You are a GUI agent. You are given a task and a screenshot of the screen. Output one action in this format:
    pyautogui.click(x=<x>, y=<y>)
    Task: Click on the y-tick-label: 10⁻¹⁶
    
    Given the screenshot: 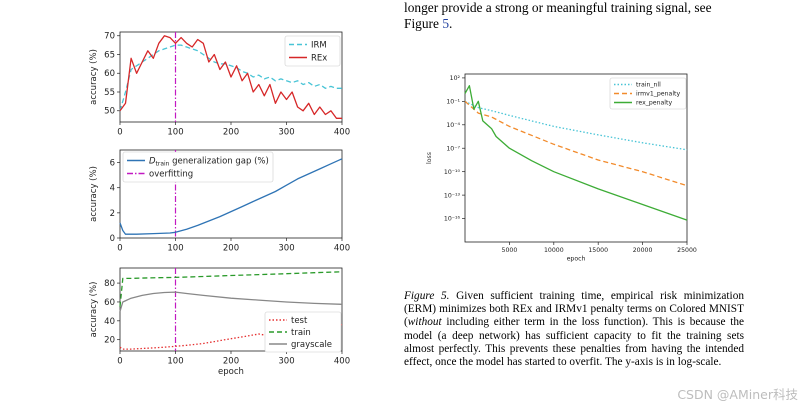 What is the action you would take?
    pyautogui.click(x=452, y=219)
    